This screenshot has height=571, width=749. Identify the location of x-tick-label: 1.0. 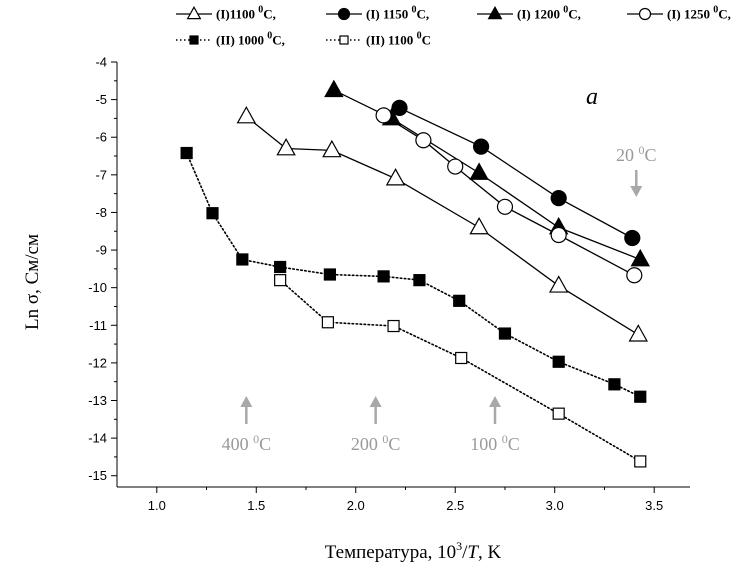
(157, 505).